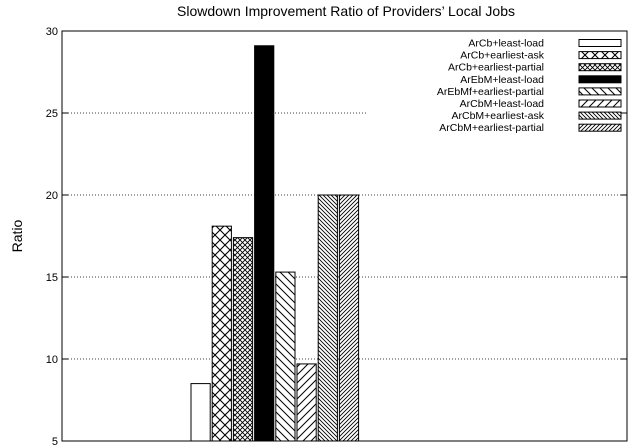  I want to click on y-tick-label: 5, so click(55, 442).